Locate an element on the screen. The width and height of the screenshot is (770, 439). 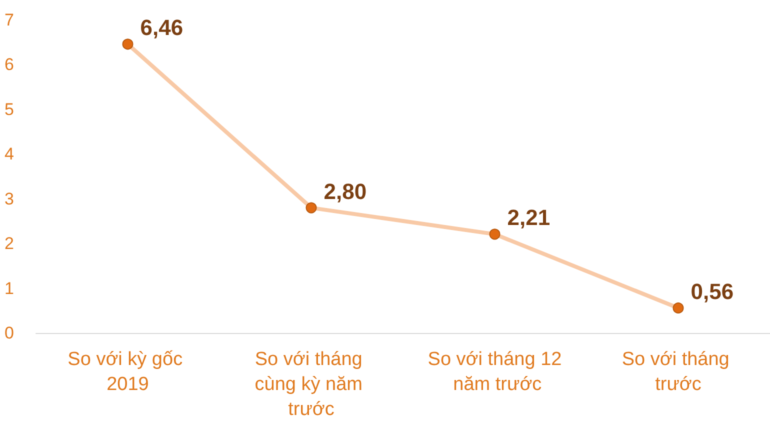
y-tick-label: 6 is located at coordinates (9, 64).